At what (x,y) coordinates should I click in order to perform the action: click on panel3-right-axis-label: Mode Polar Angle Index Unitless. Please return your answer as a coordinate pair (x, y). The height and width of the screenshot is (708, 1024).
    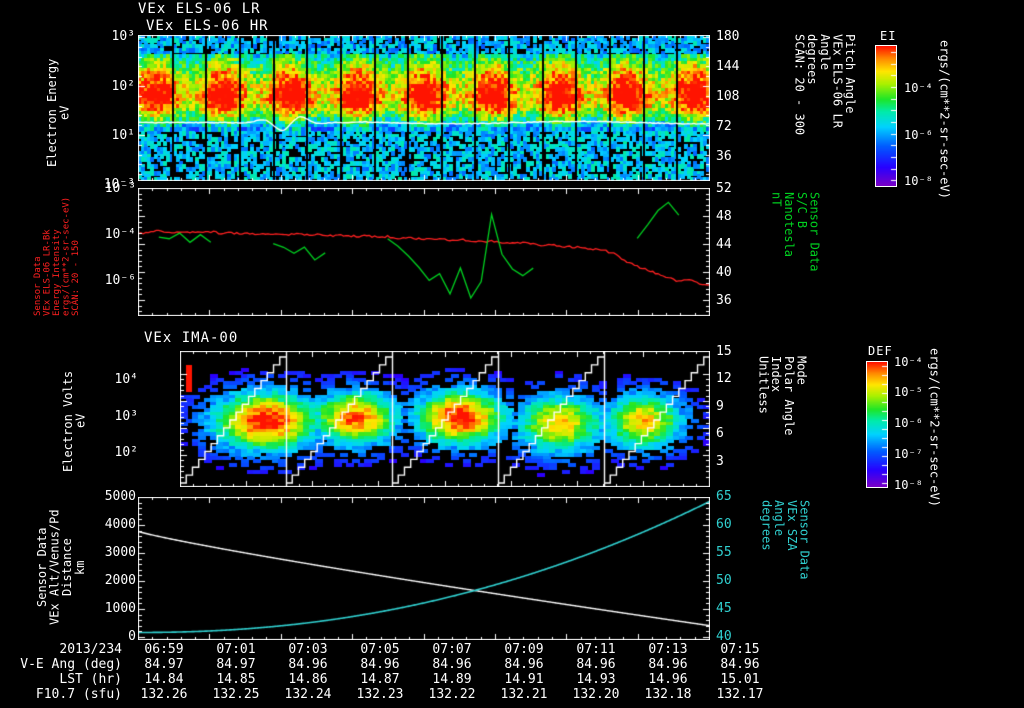
    Looking at the image, I should click on (782, 396).